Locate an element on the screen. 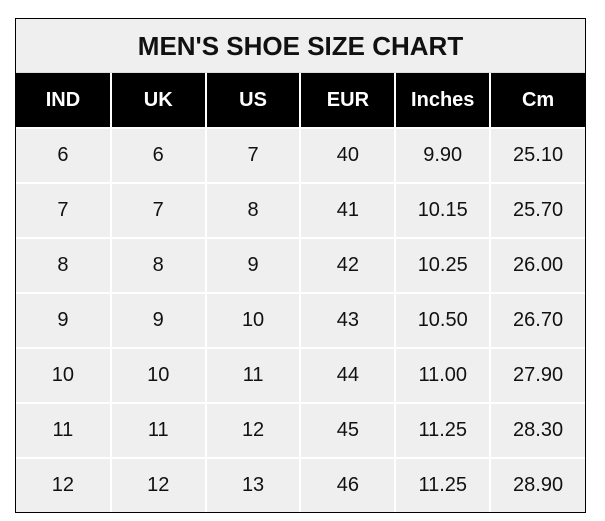 The height and width of the screenshot is (521, 605). table-cell: 26.00 is located at coordinates (537, 265).